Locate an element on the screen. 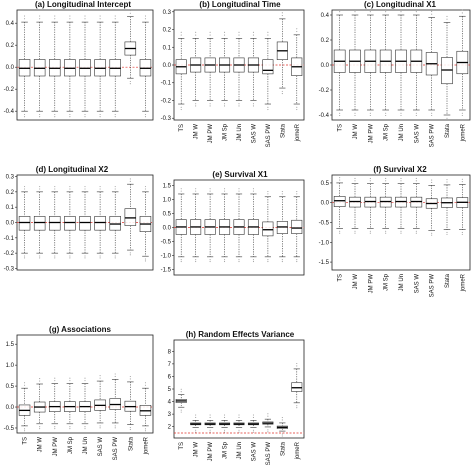  panel-title: (f) Survival X2 is located at coordinates (400, 169).